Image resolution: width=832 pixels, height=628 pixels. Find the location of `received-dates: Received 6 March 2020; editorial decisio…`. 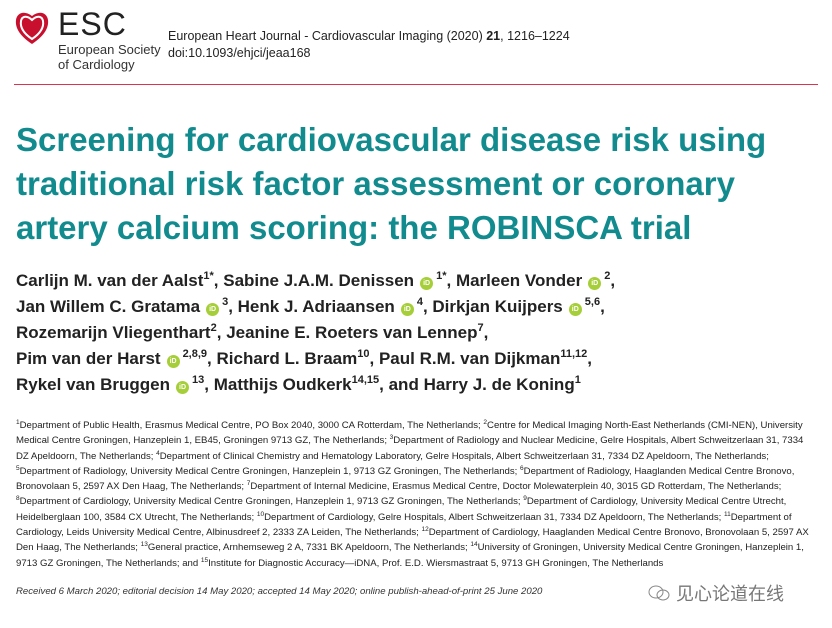

received-dates: Received 6 March 2020; editorial decisio… is located at coordinates (279, 591).